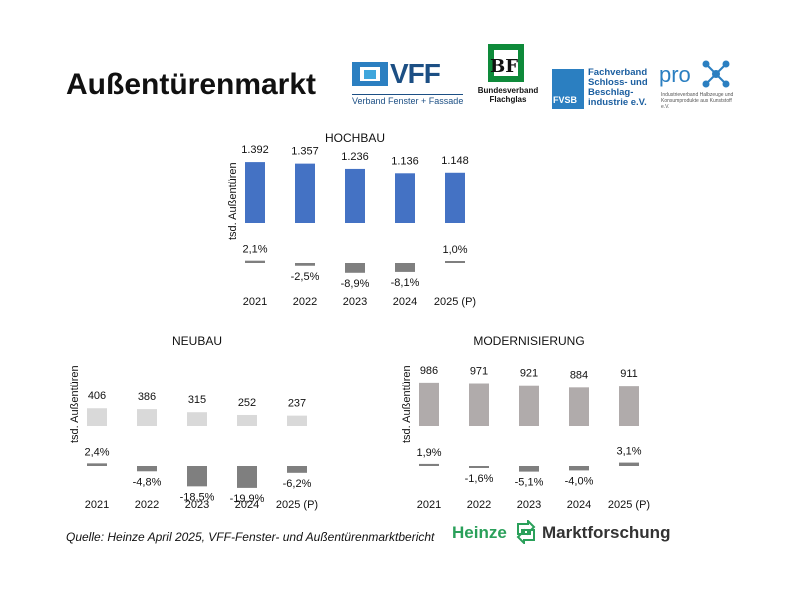 This screenshot has height=600, width=800. I want to click on modernisierung-tick-label-3: 2024, so click(579, 505).